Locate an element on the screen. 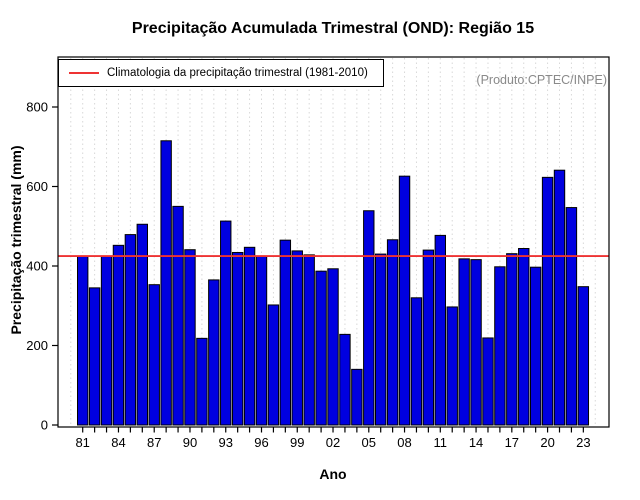 The height and width of the screenshot is (500, 640). x-tick-label: 20 is located at coordinates (547, 442).